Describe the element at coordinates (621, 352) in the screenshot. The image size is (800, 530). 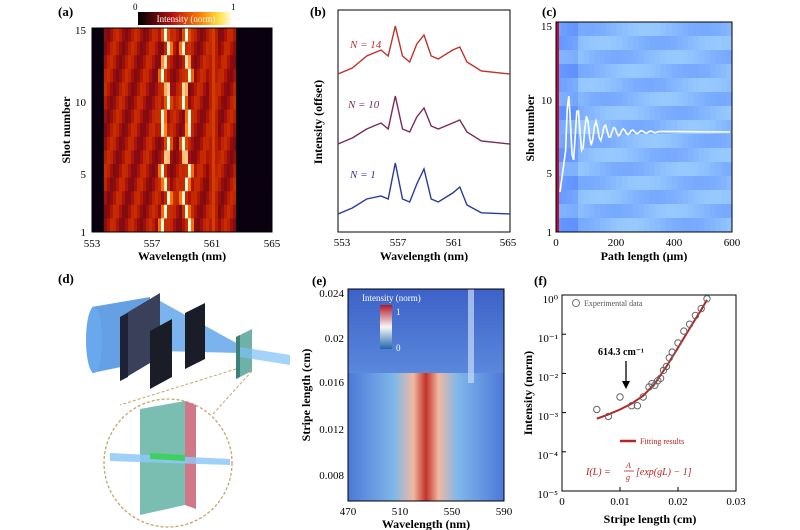
I see `panel-f-annotation: 614.3 cm⁻¹` at that location.